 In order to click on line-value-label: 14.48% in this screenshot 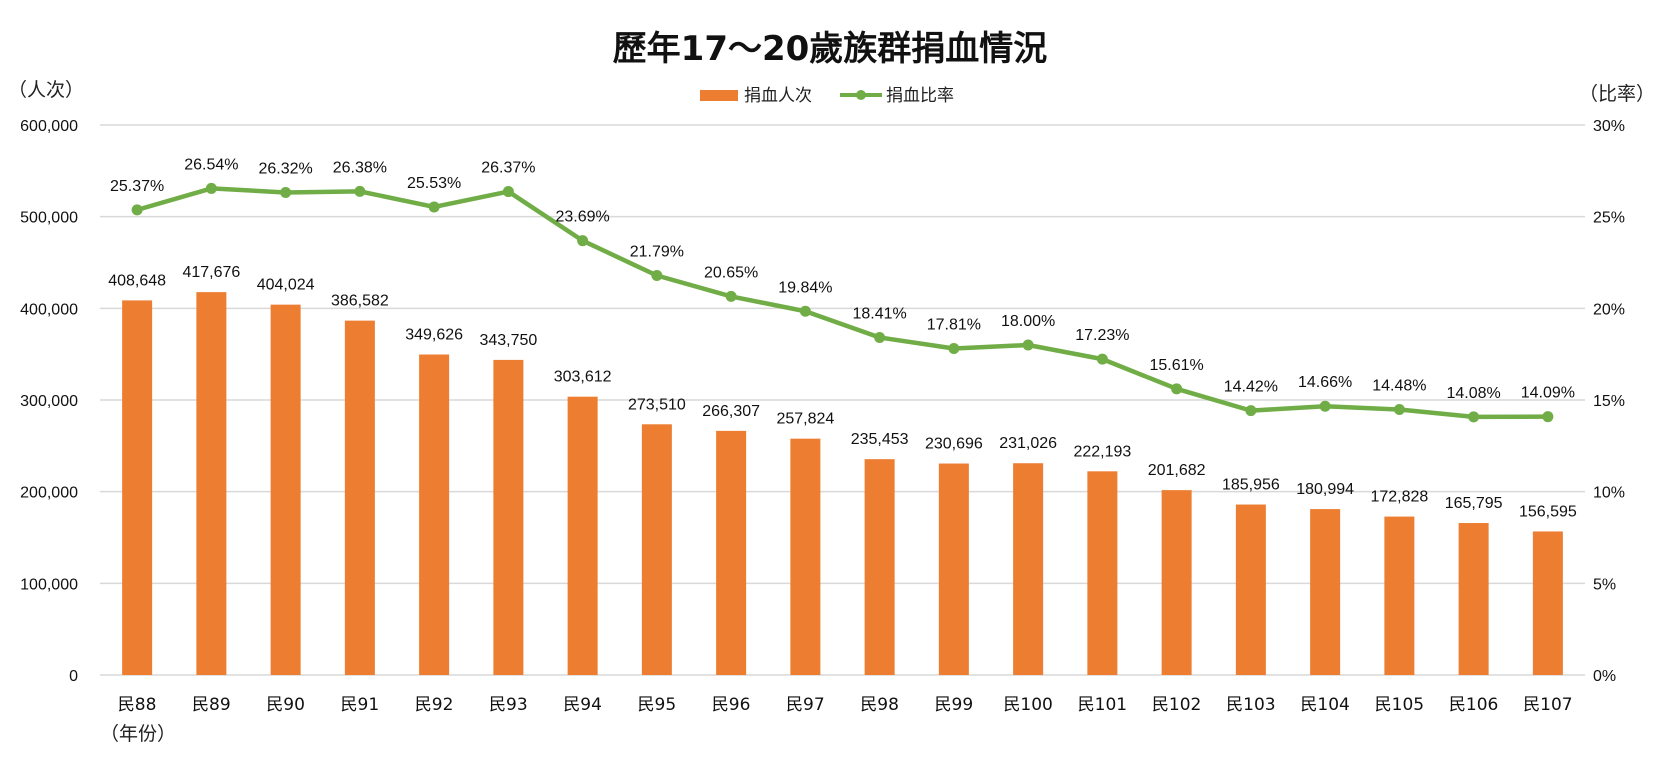, I will do `click(1399, 386)`.